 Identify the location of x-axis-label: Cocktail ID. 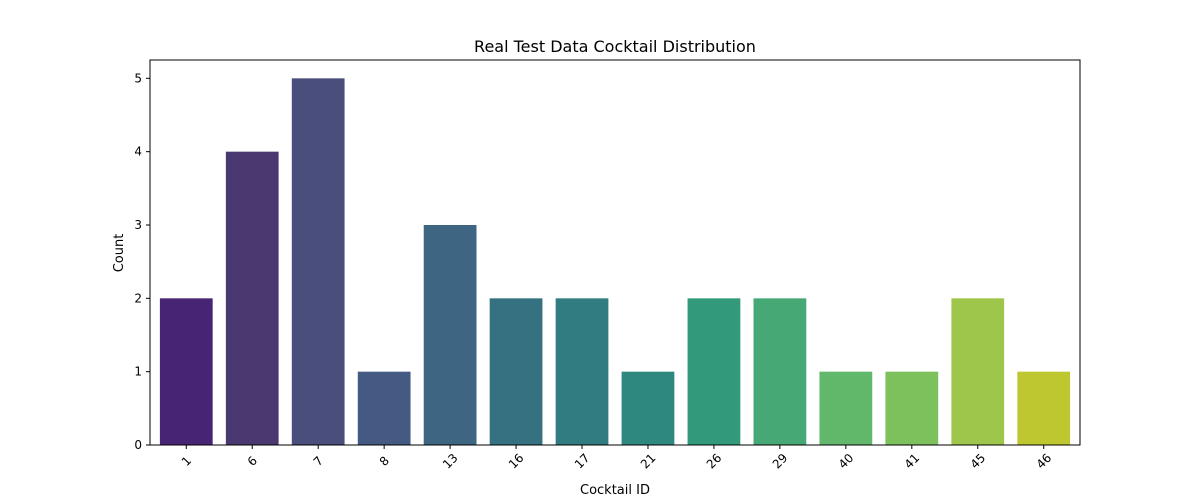
(615, 490).